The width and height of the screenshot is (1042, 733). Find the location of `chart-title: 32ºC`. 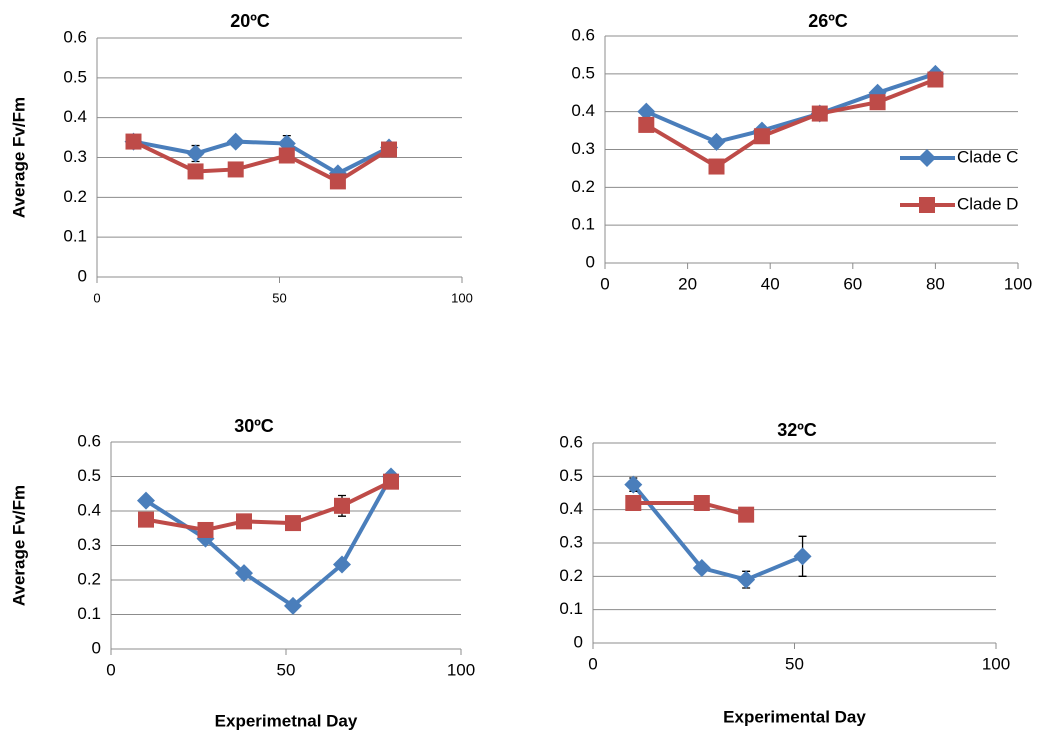

chart-title: 32ºC is located at coordinates (797, 430).